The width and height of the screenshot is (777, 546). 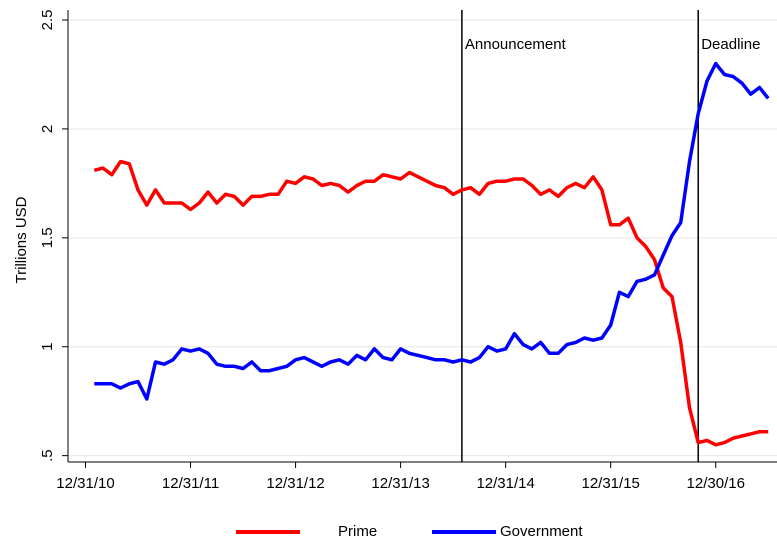 I want to click on y-tick-label: 2, so click(x=47, y=129).